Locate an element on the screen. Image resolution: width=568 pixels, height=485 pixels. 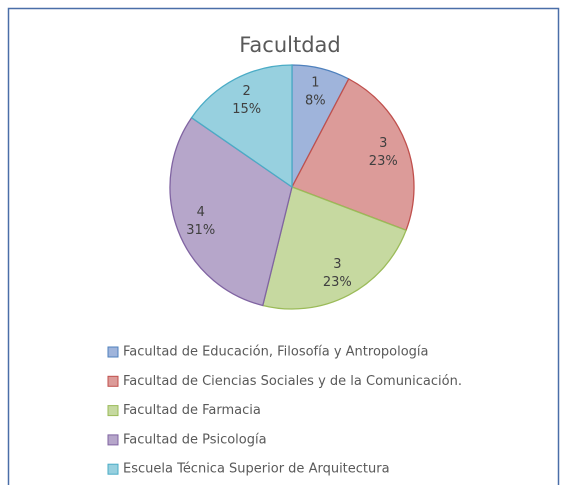
legend-label: Facultad de Psicología is located at coordinates (195, 439).